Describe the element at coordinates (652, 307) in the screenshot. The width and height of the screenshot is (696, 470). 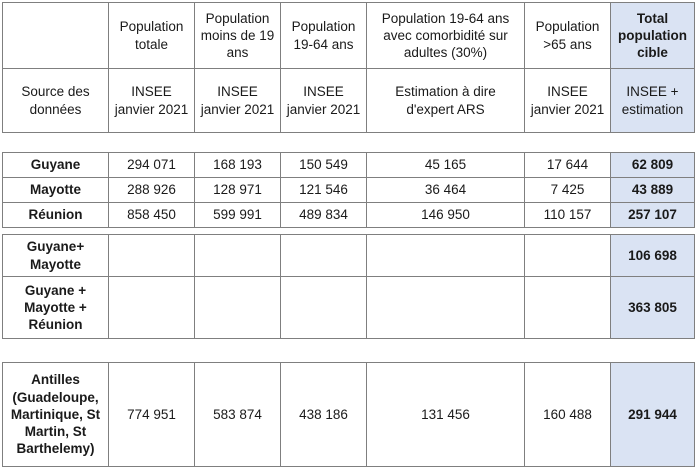
I see `total-cell: 363 805` at that location.